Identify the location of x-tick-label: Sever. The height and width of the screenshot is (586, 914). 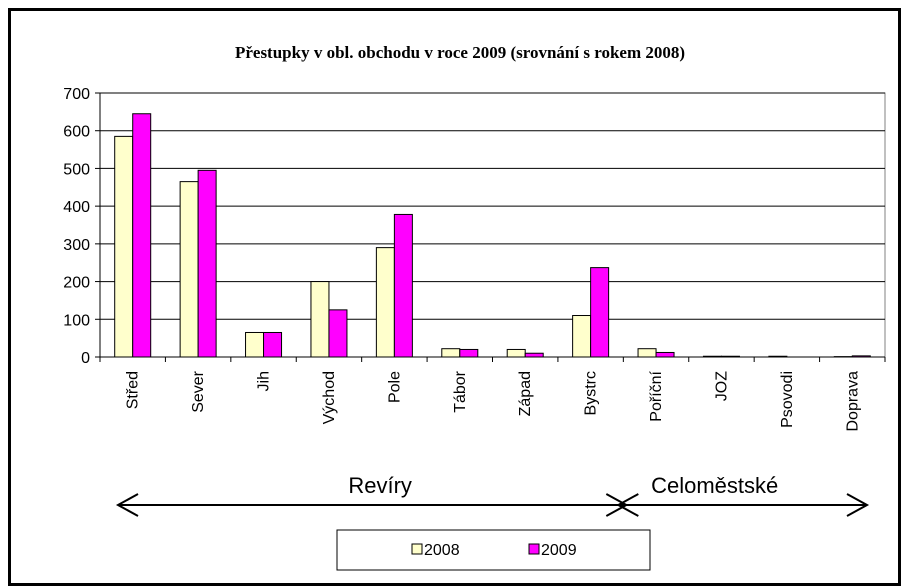
(198, 391).